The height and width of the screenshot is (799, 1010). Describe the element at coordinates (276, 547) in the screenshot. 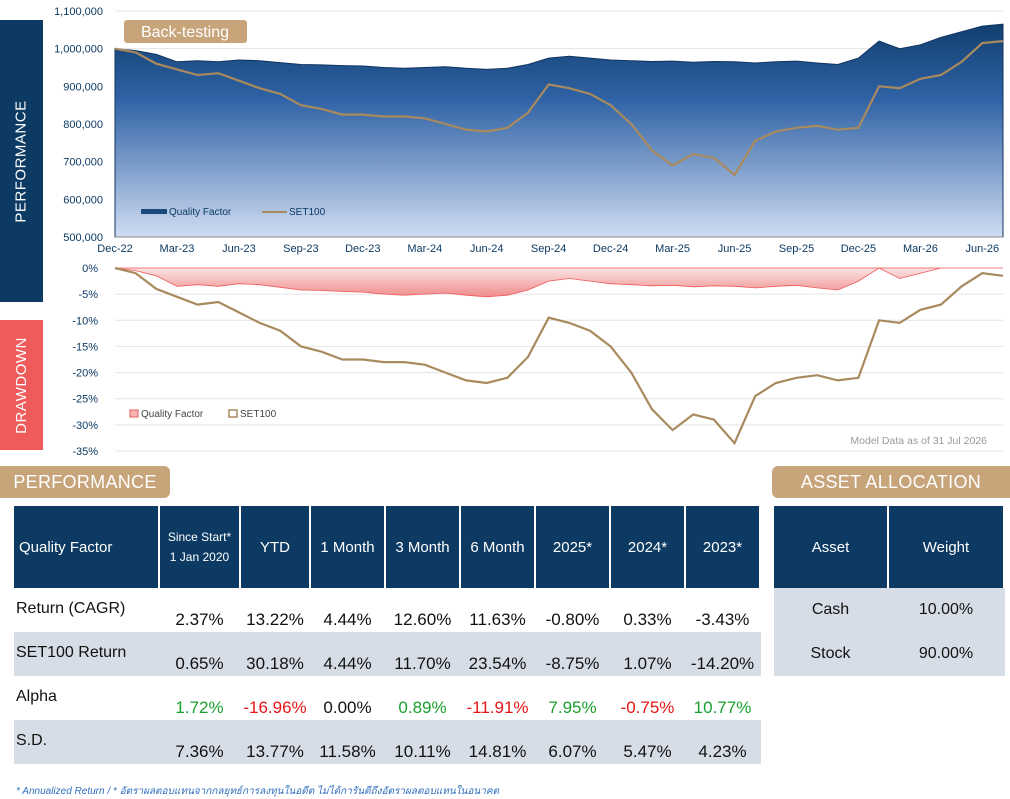

I see `header-ytd: YTD` at that location.